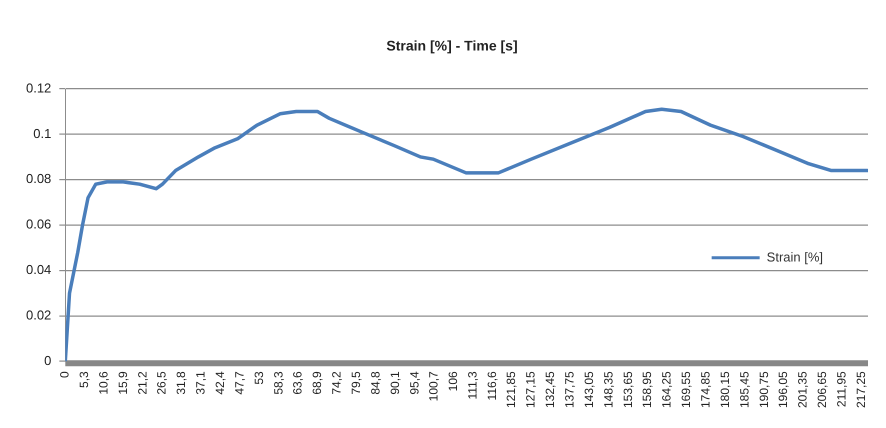  I want to click on x-tick-label: 127,15, so click(531, 389).